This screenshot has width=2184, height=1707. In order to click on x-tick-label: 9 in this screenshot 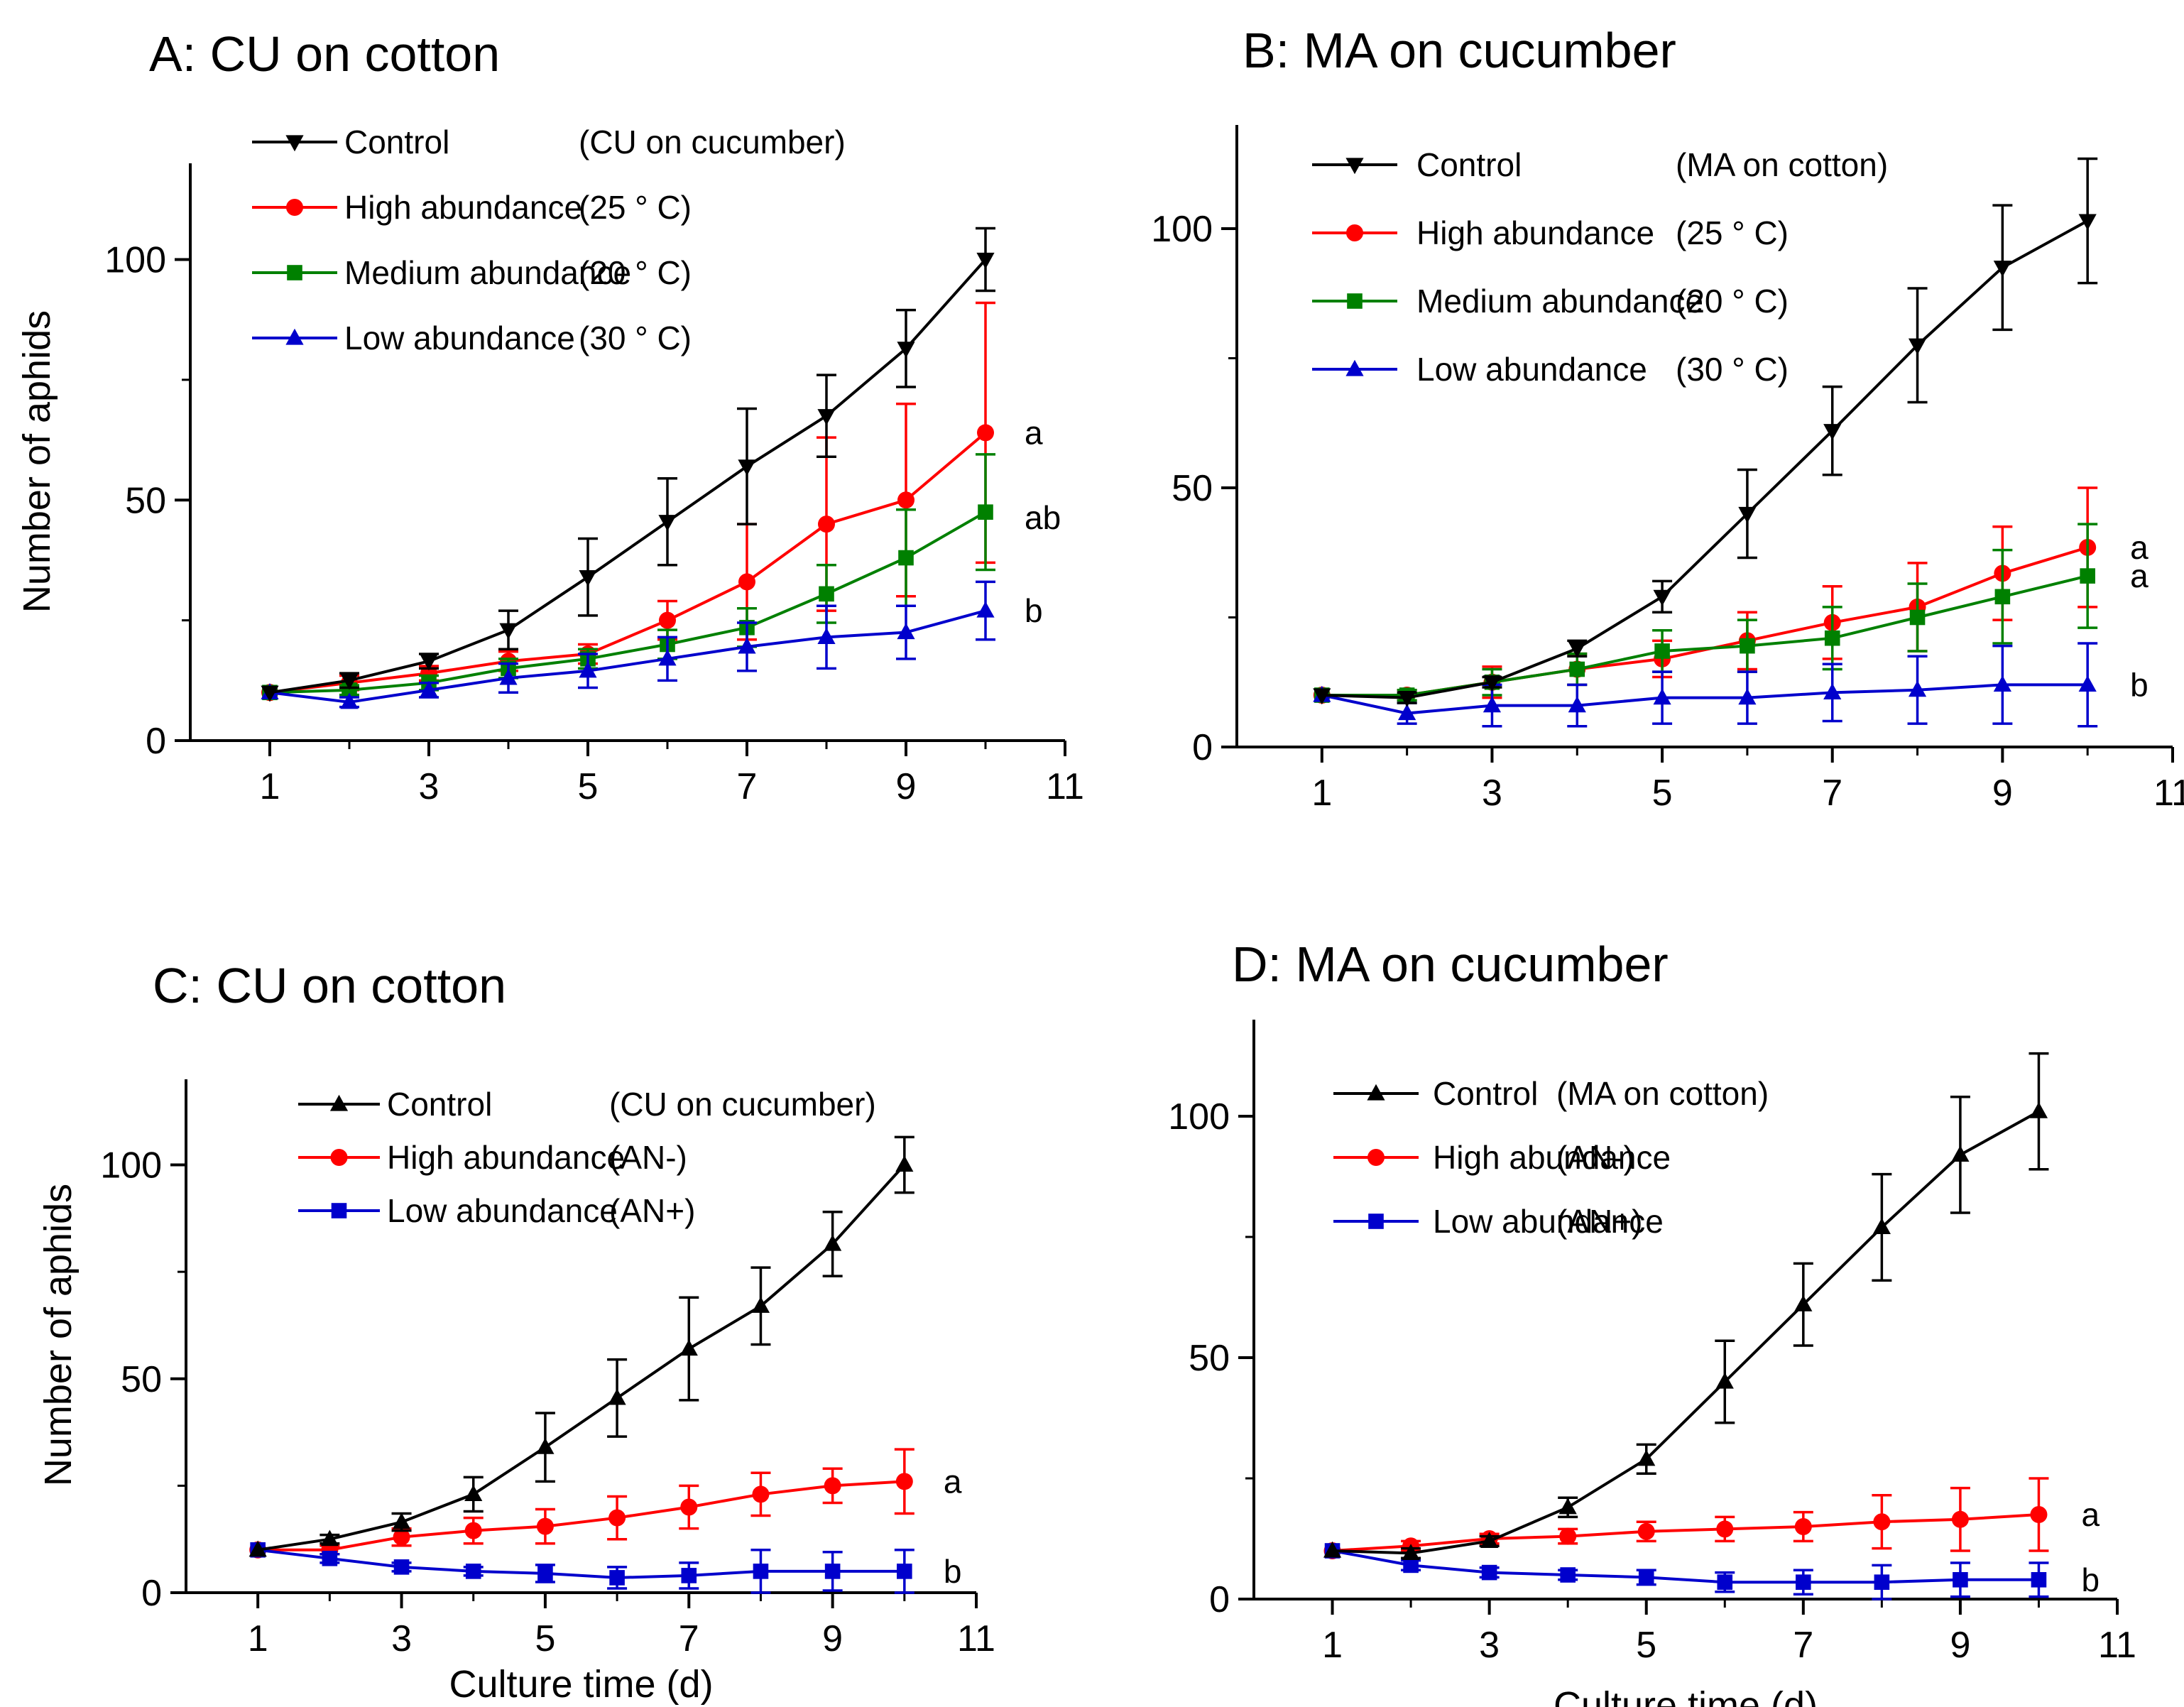, I will do `click(2003, 793)`.